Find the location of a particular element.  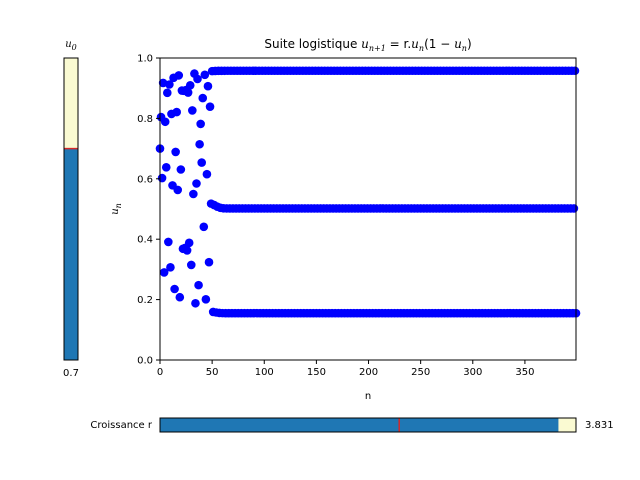

chart-title: Suite logistique un+1 = r.un(1 − un) is located at coordinates (367, 45).